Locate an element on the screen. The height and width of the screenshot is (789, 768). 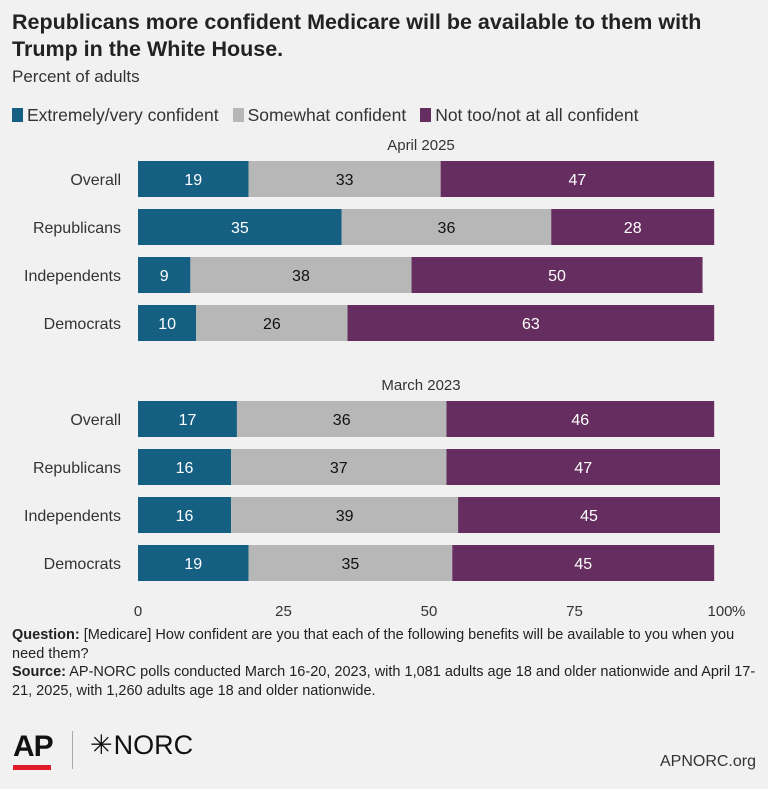
source-label: Source: is located at coordinates (39, 672).